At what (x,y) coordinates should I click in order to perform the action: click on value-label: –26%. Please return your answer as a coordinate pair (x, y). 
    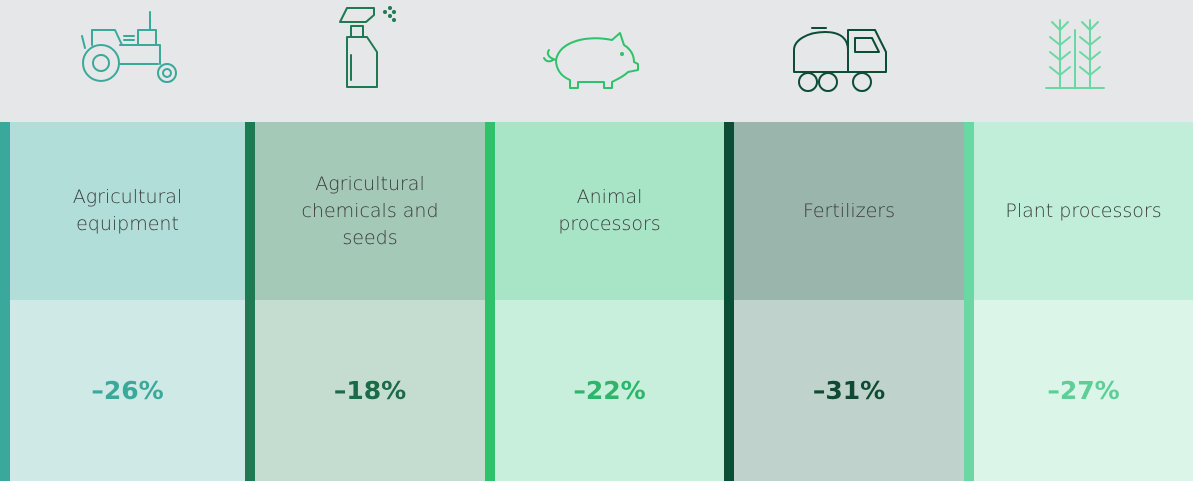
    Looking at the image, I should click on (127, 390).